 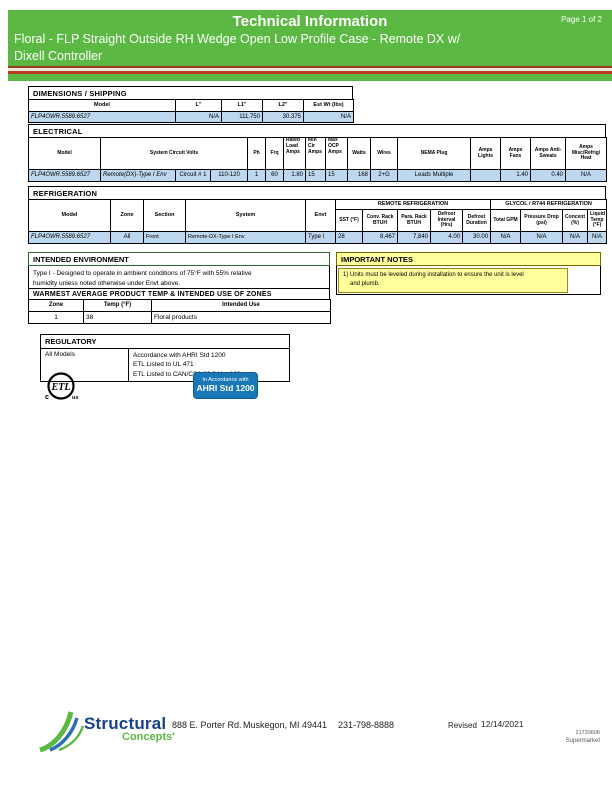 What do you see at coordinates (359, 175) in the screenshot?
I see `cell-watts: 168` at bounding box center [359, 175].